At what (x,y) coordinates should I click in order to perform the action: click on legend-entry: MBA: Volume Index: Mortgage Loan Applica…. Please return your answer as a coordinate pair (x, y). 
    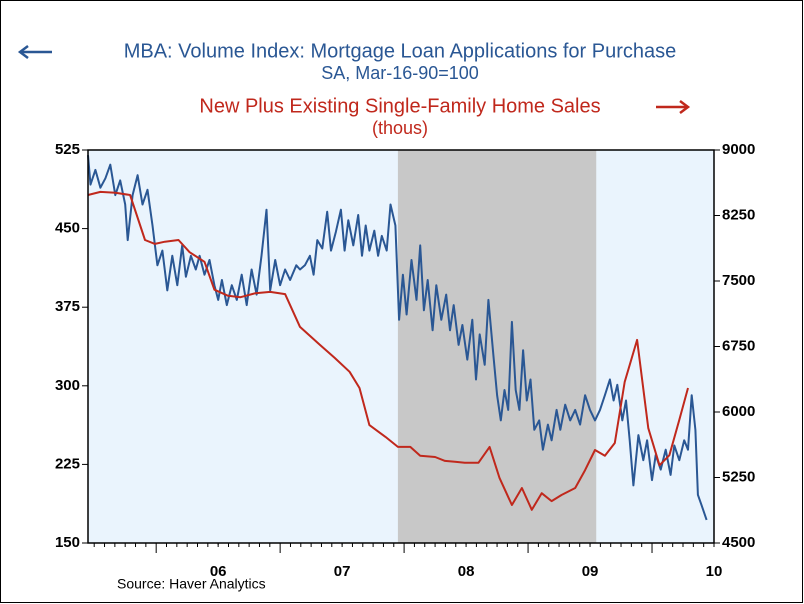
    Looking at the image, I should click on (400, 51).